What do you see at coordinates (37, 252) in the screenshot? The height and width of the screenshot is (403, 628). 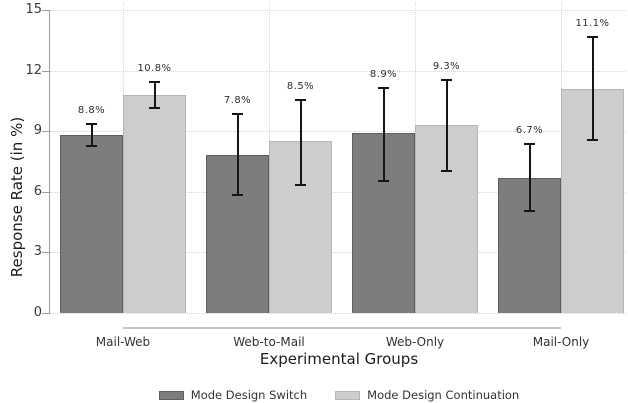 I see `y-tick-label: 3` at bounding box center [37, 252].